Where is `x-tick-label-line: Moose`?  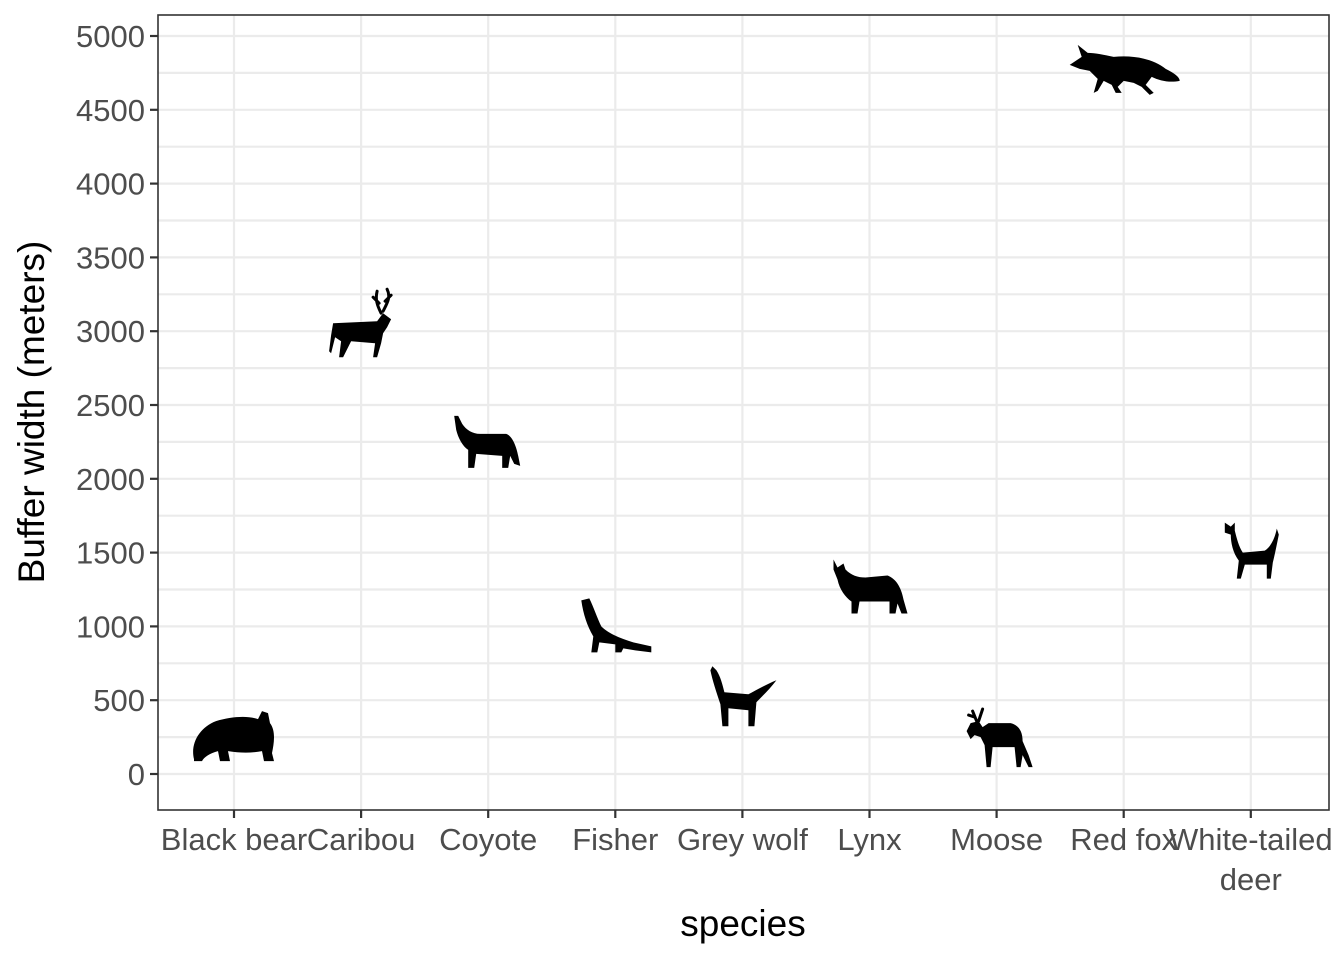 x-tick-label-line: Moose is located at coordinates (996, 839).